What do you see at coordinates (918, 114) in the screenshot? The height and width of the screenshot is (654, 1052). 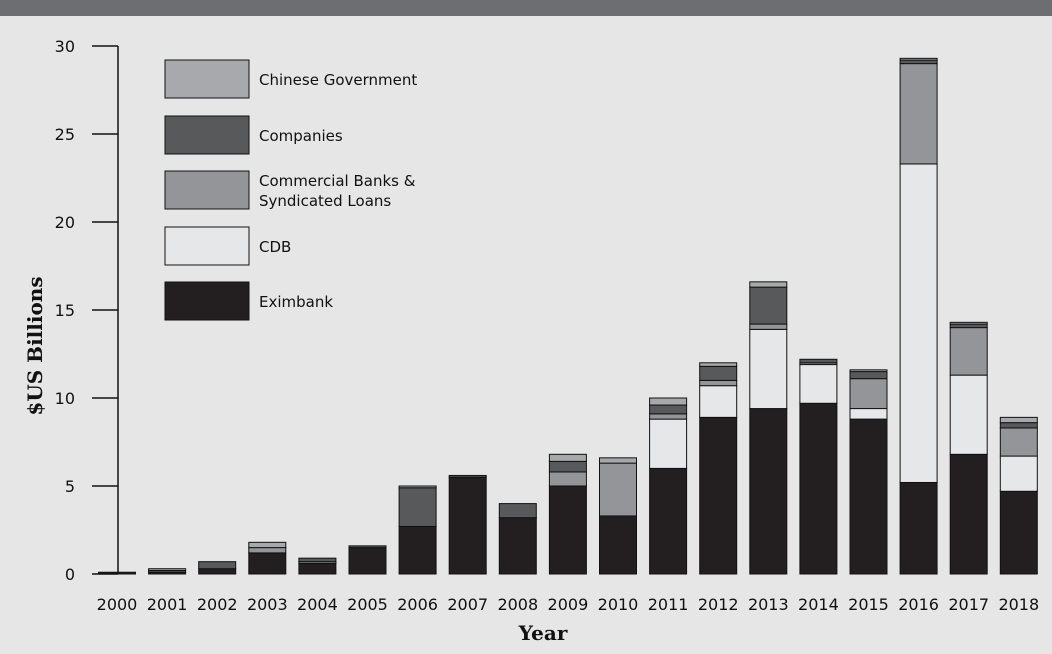 I see `bar-commercial-2016` at bounding box center [918, 114].